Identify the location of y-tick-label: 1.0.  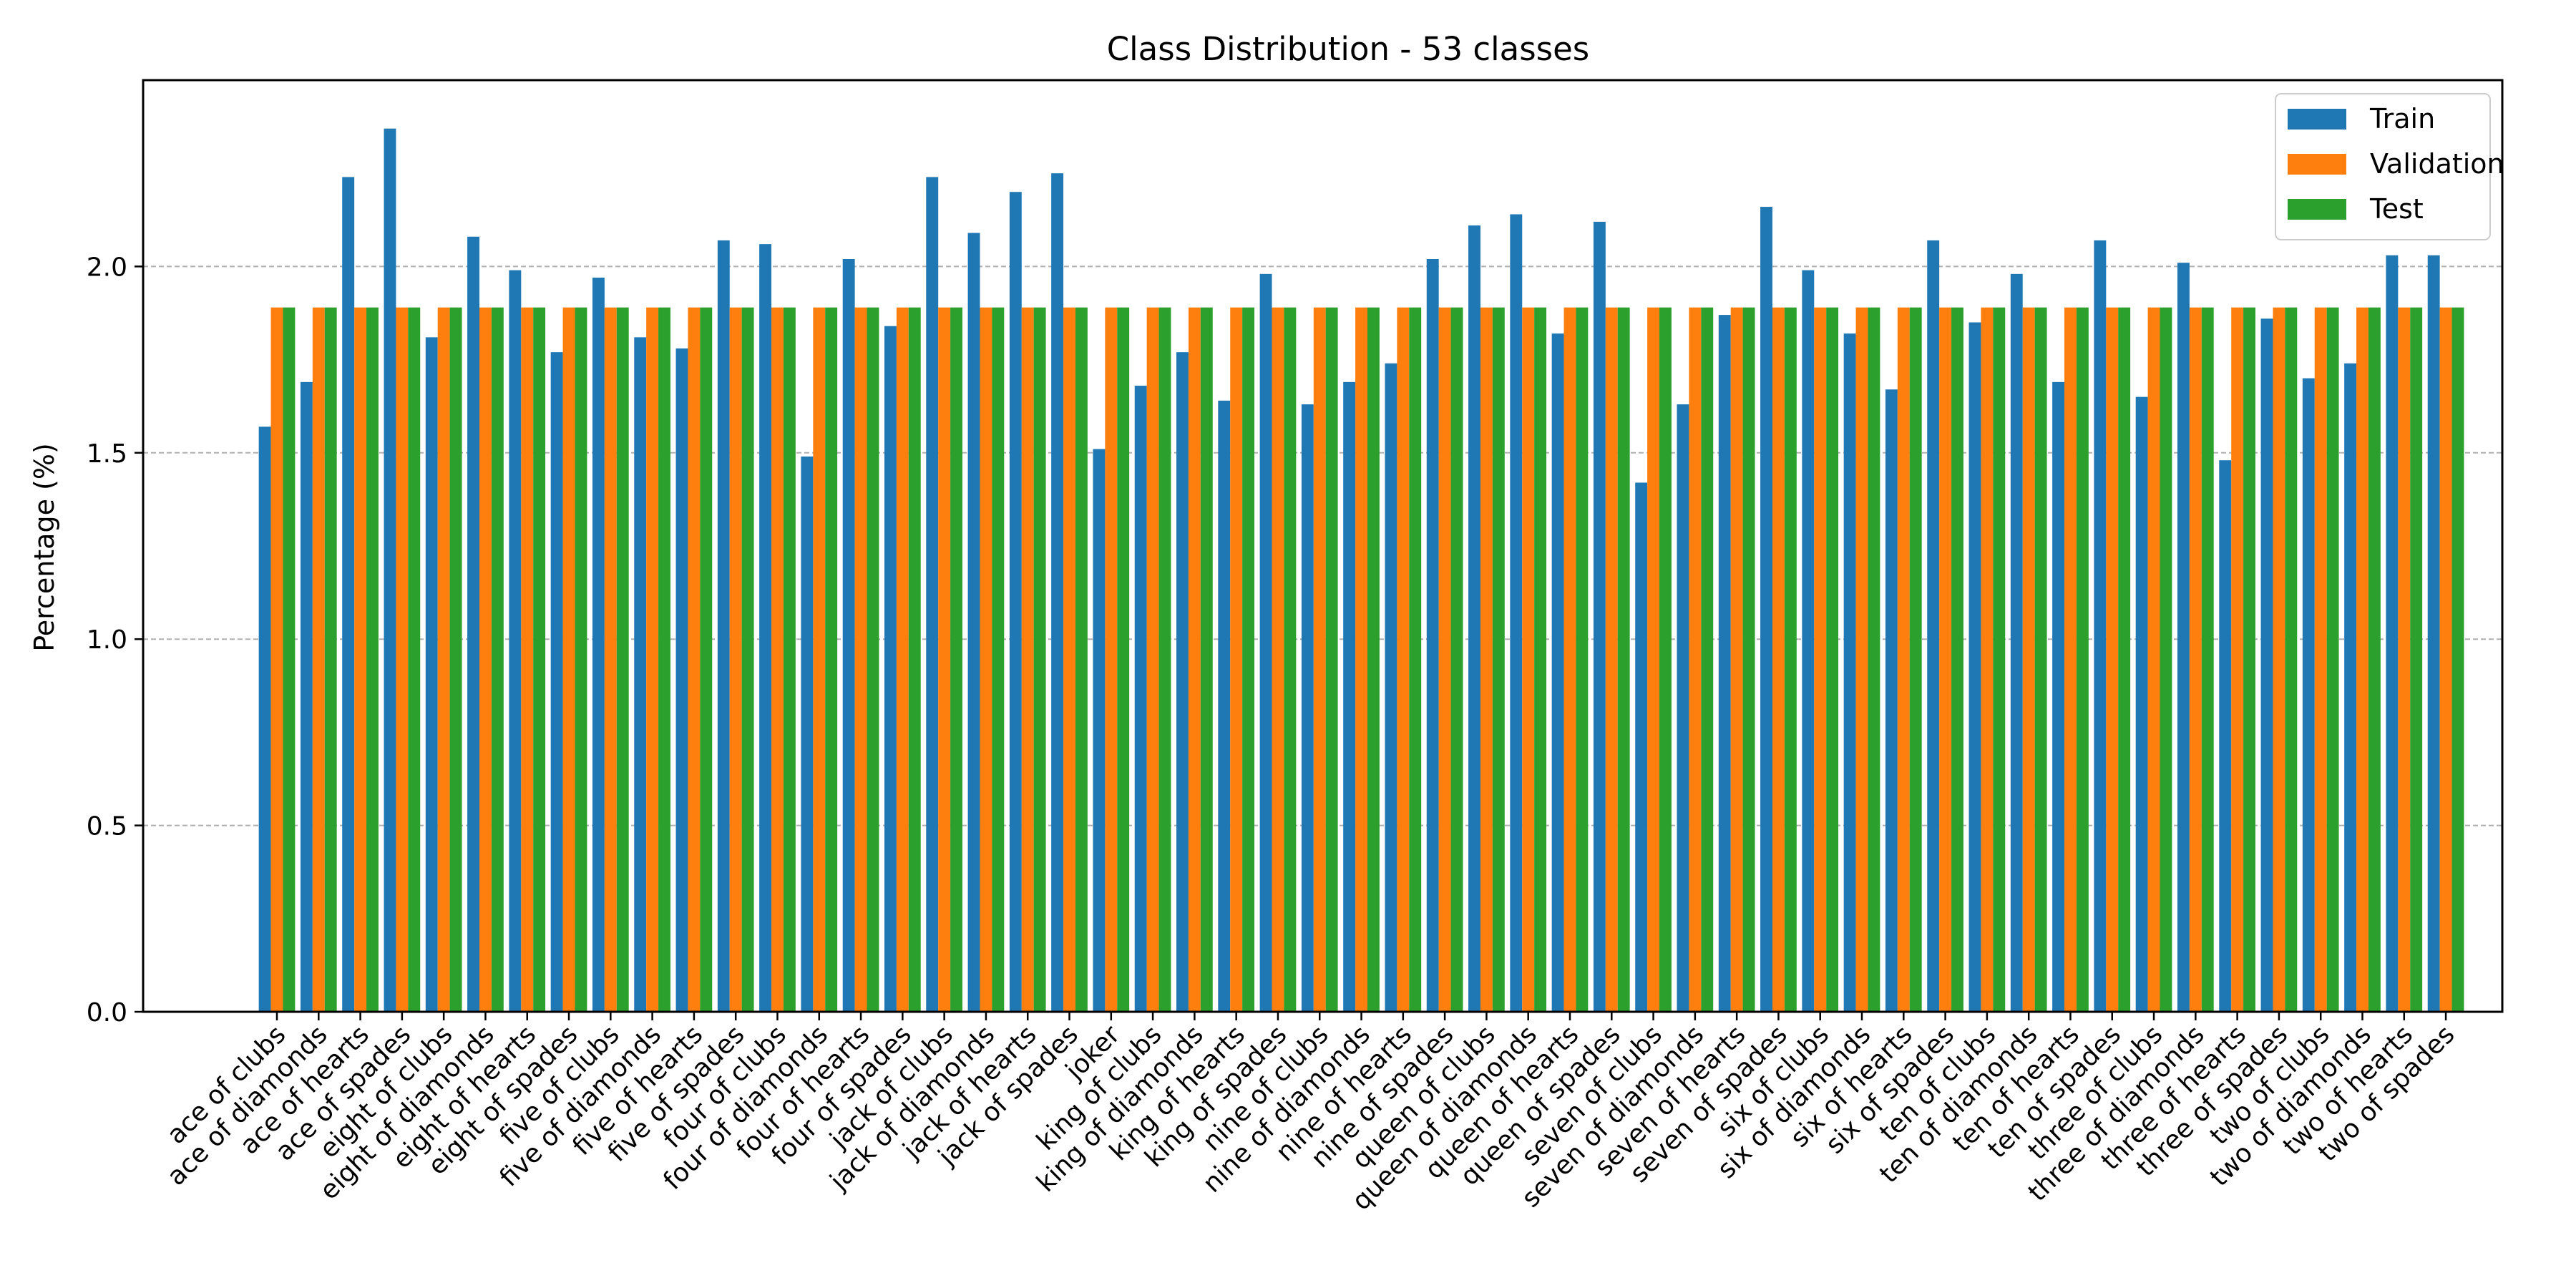
(107, 640).